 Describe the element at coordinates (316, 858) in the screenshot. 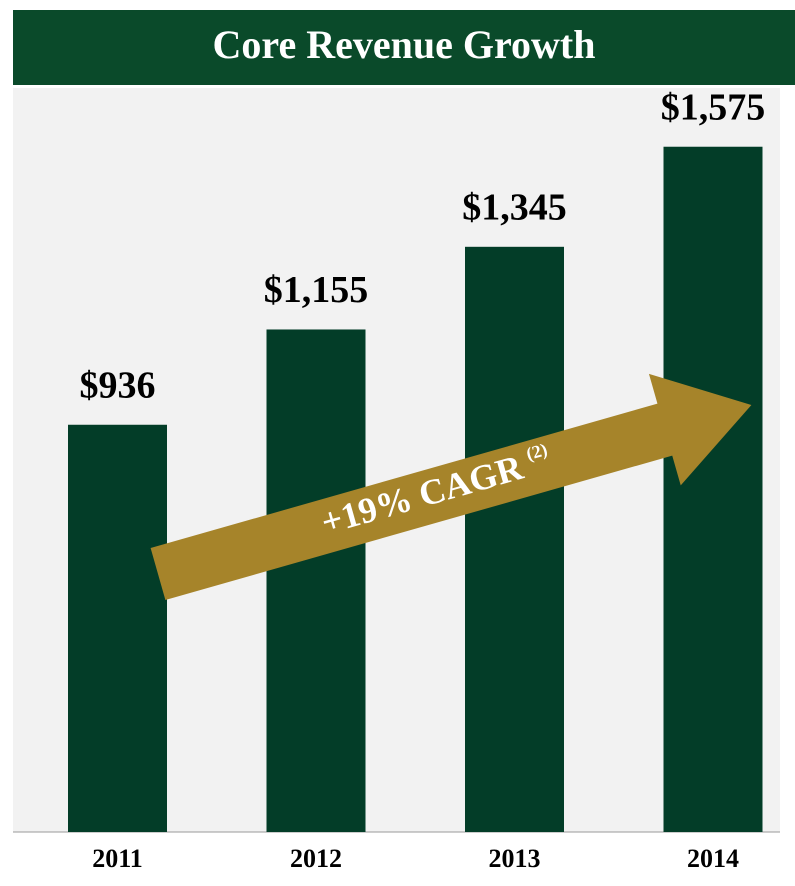

I see `x-tick-label: 2012` at that location.